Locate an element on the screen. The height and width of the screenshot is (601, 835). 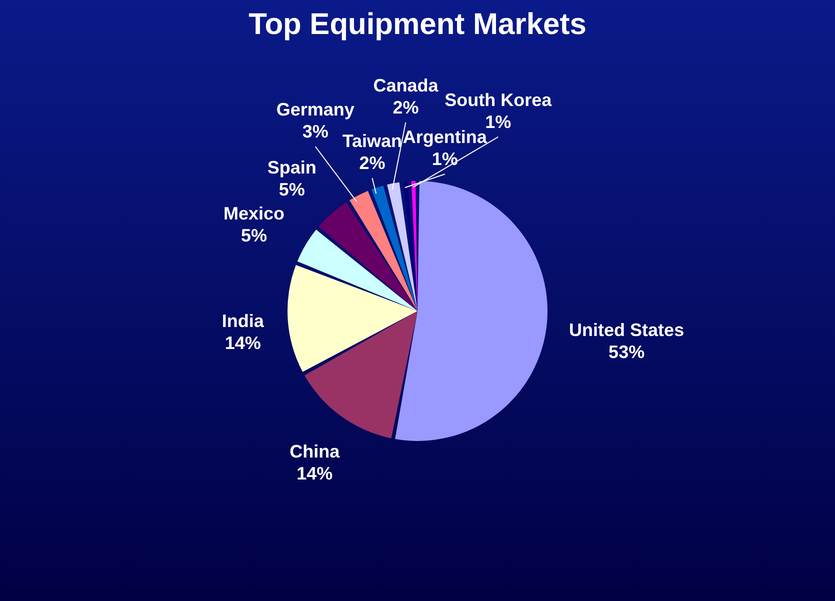
slice-label: Taiwan is located at coordinates (372, 140).